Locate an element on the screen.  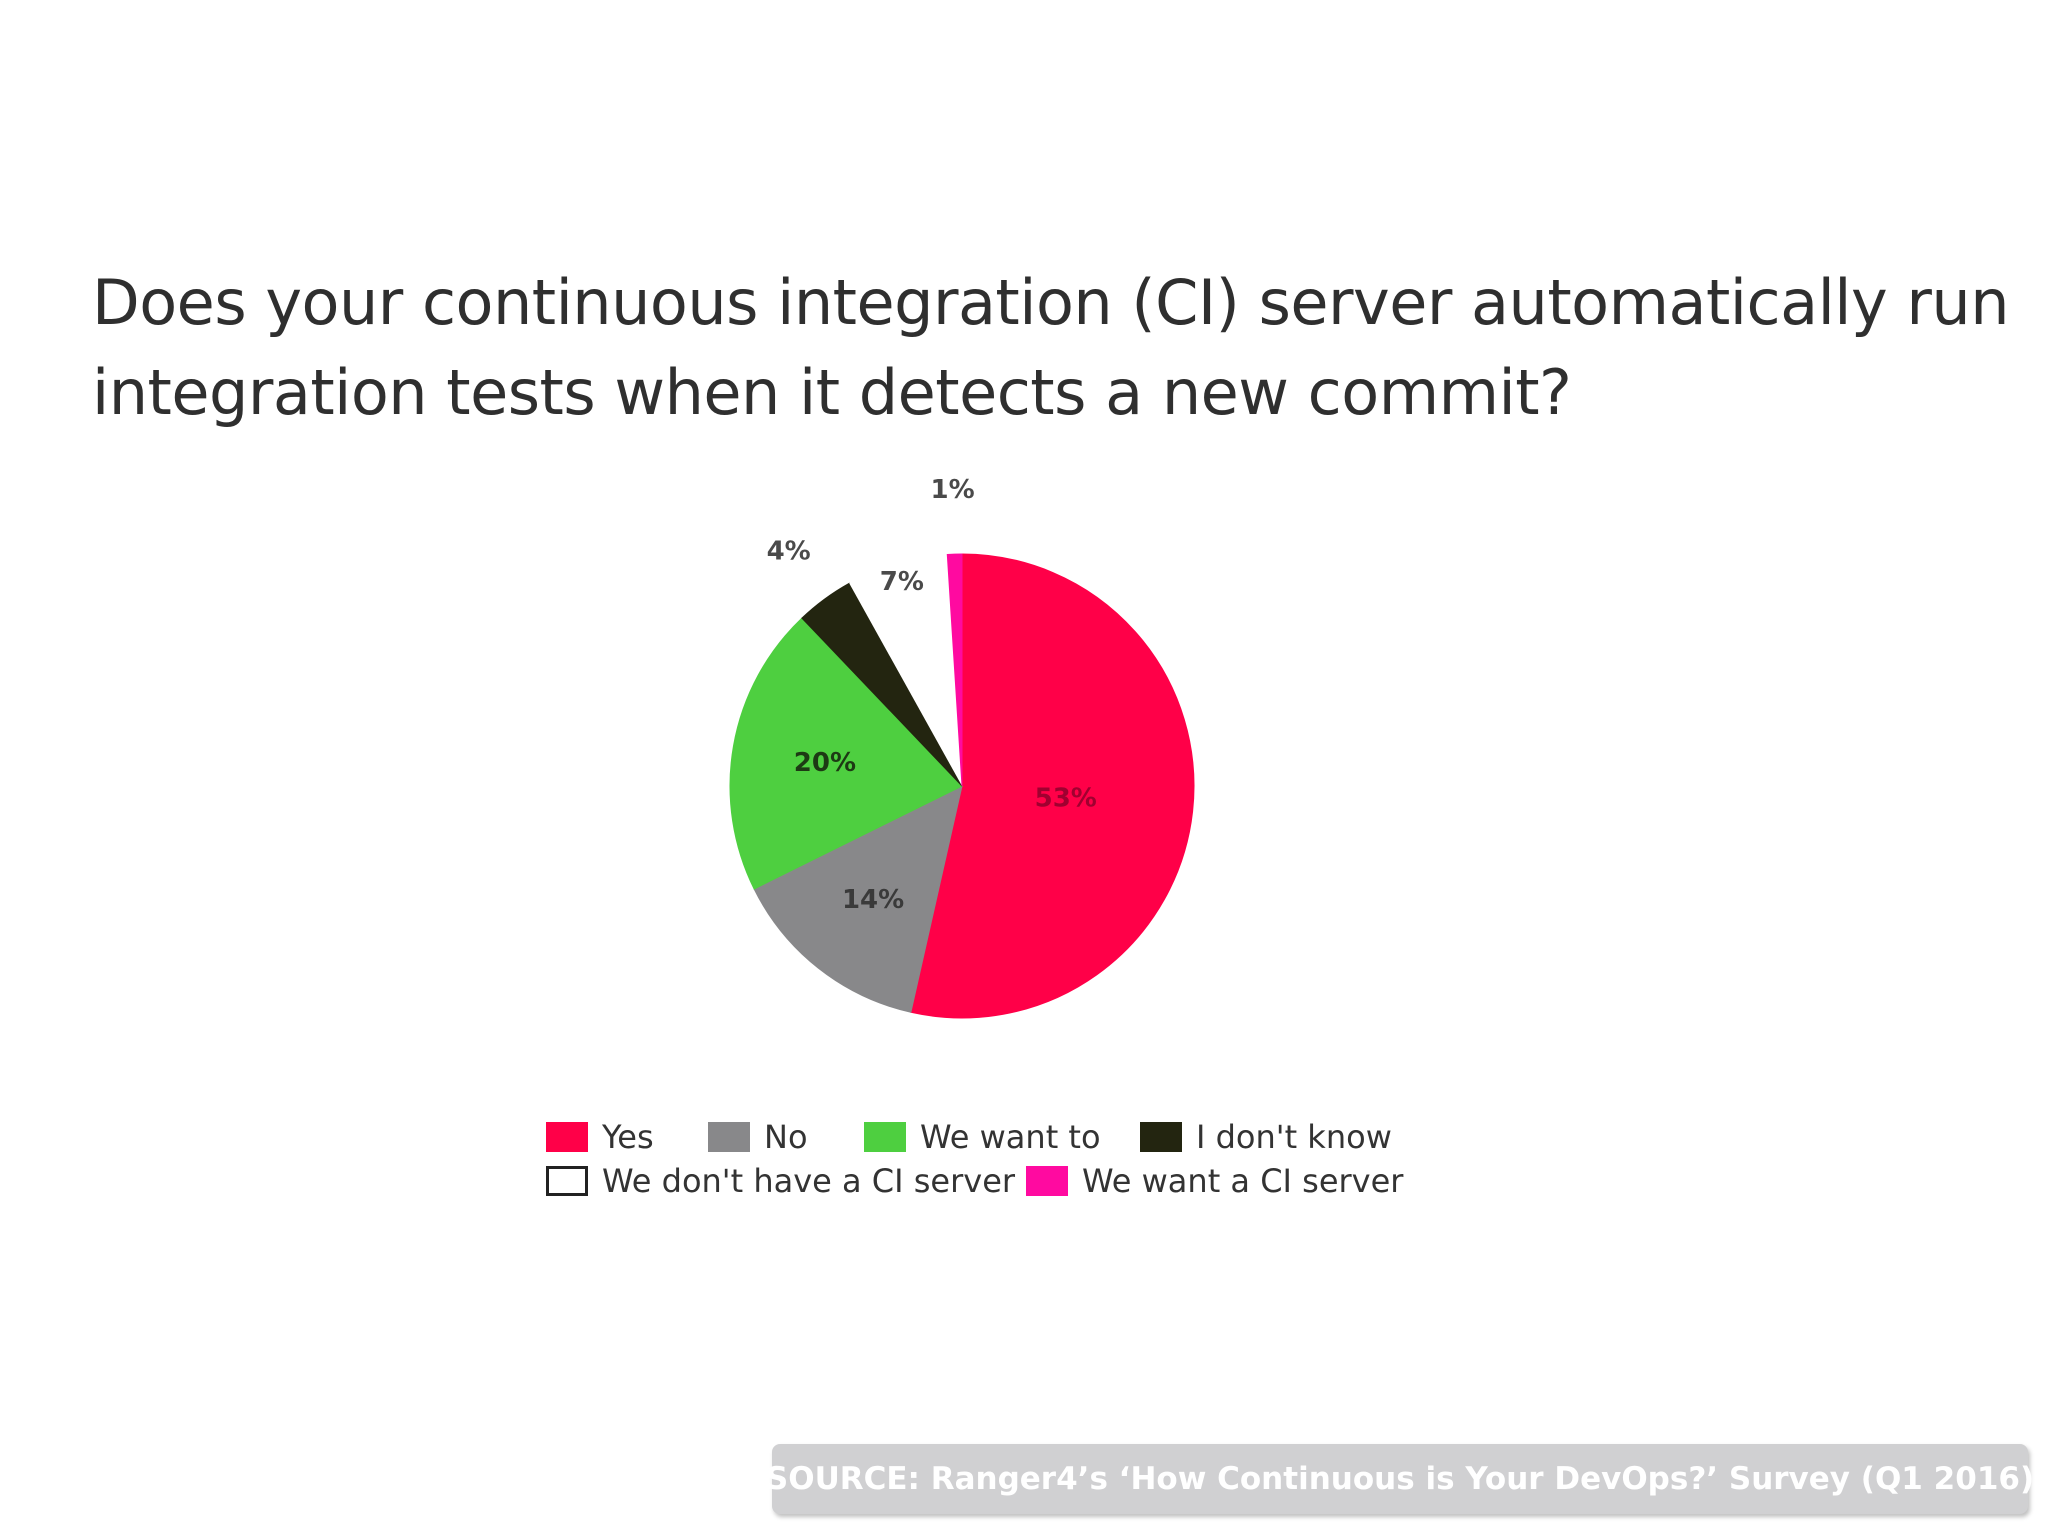
legend-label-want-ci-server: We want a CI server is located at coordinates (1243, 1181).